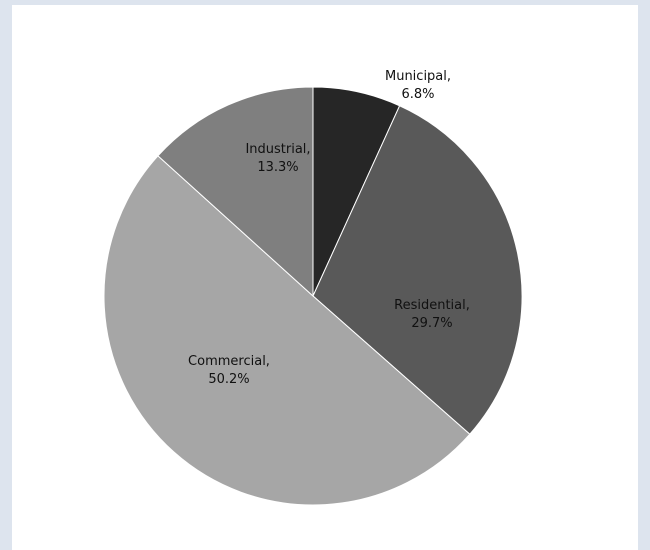 This screenshot has height=550, width=650. I want to click on slice-label-percent: 13.3%, so click(277, 167).